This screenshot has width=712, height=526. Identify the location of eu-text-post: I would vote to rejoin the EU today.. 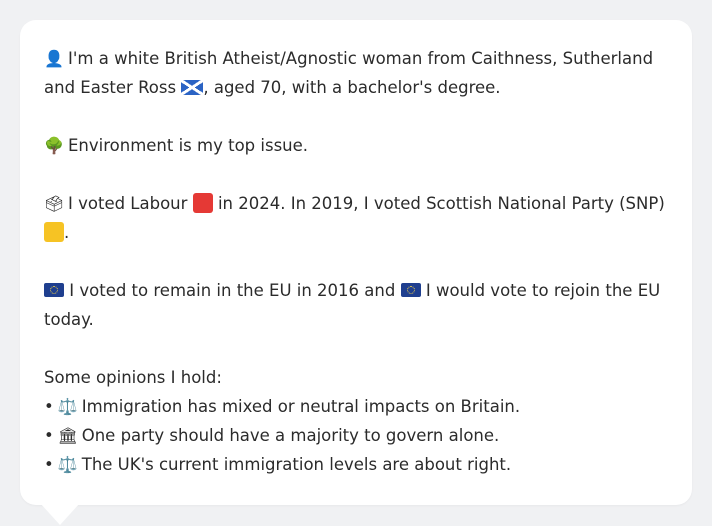
(352, 305).